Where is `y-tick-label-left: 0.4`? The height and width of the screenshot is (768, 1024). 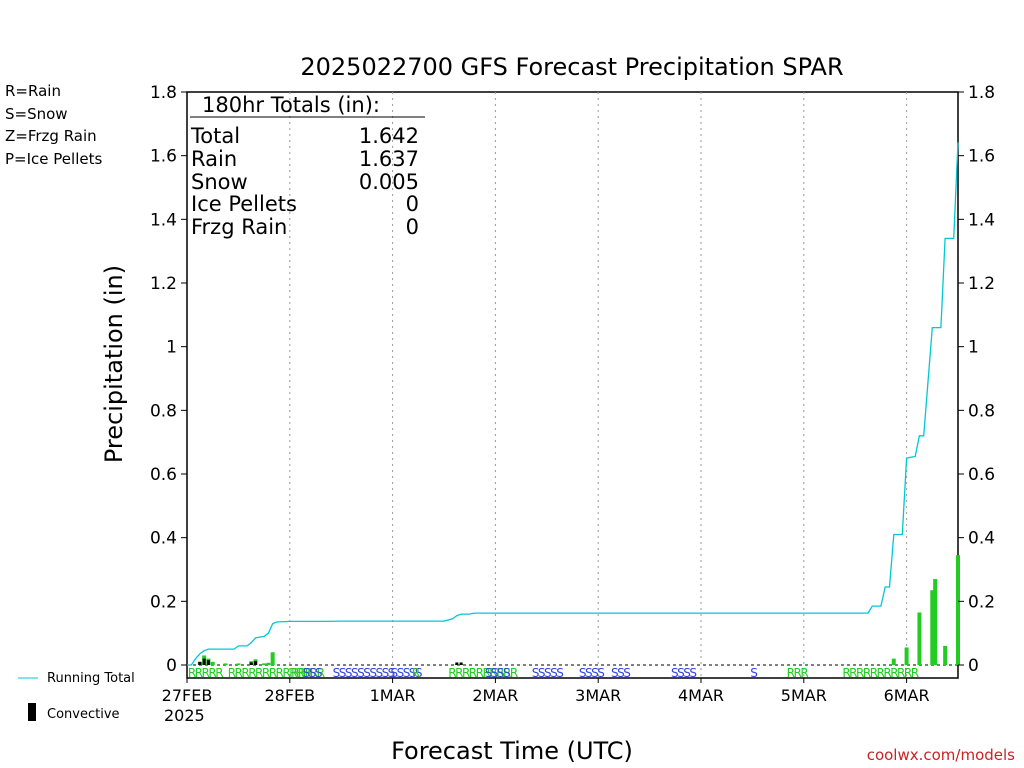
y-tick-label-left: 0.4 is located at coordinates (163, 539).